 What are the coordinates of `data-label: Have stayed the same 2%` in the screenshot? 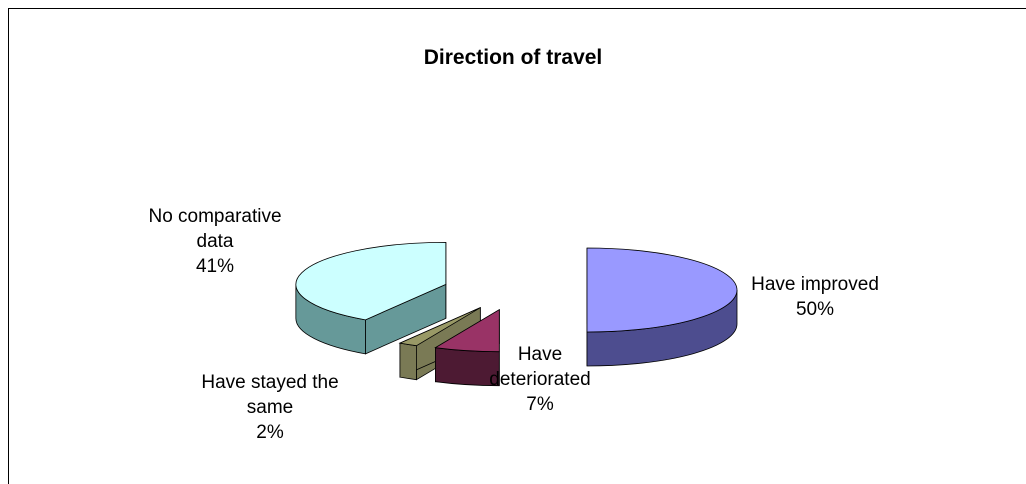 It's located at (270, 407).